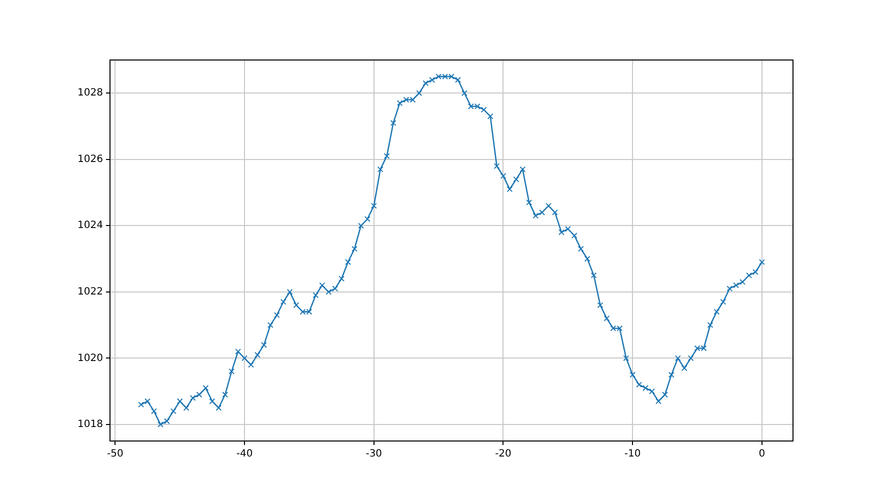 This screenshot has width=880, height=495. Describe the element at coordinates (503, 454) in the screenshot. I see `x-tick-label: -20` at that location.